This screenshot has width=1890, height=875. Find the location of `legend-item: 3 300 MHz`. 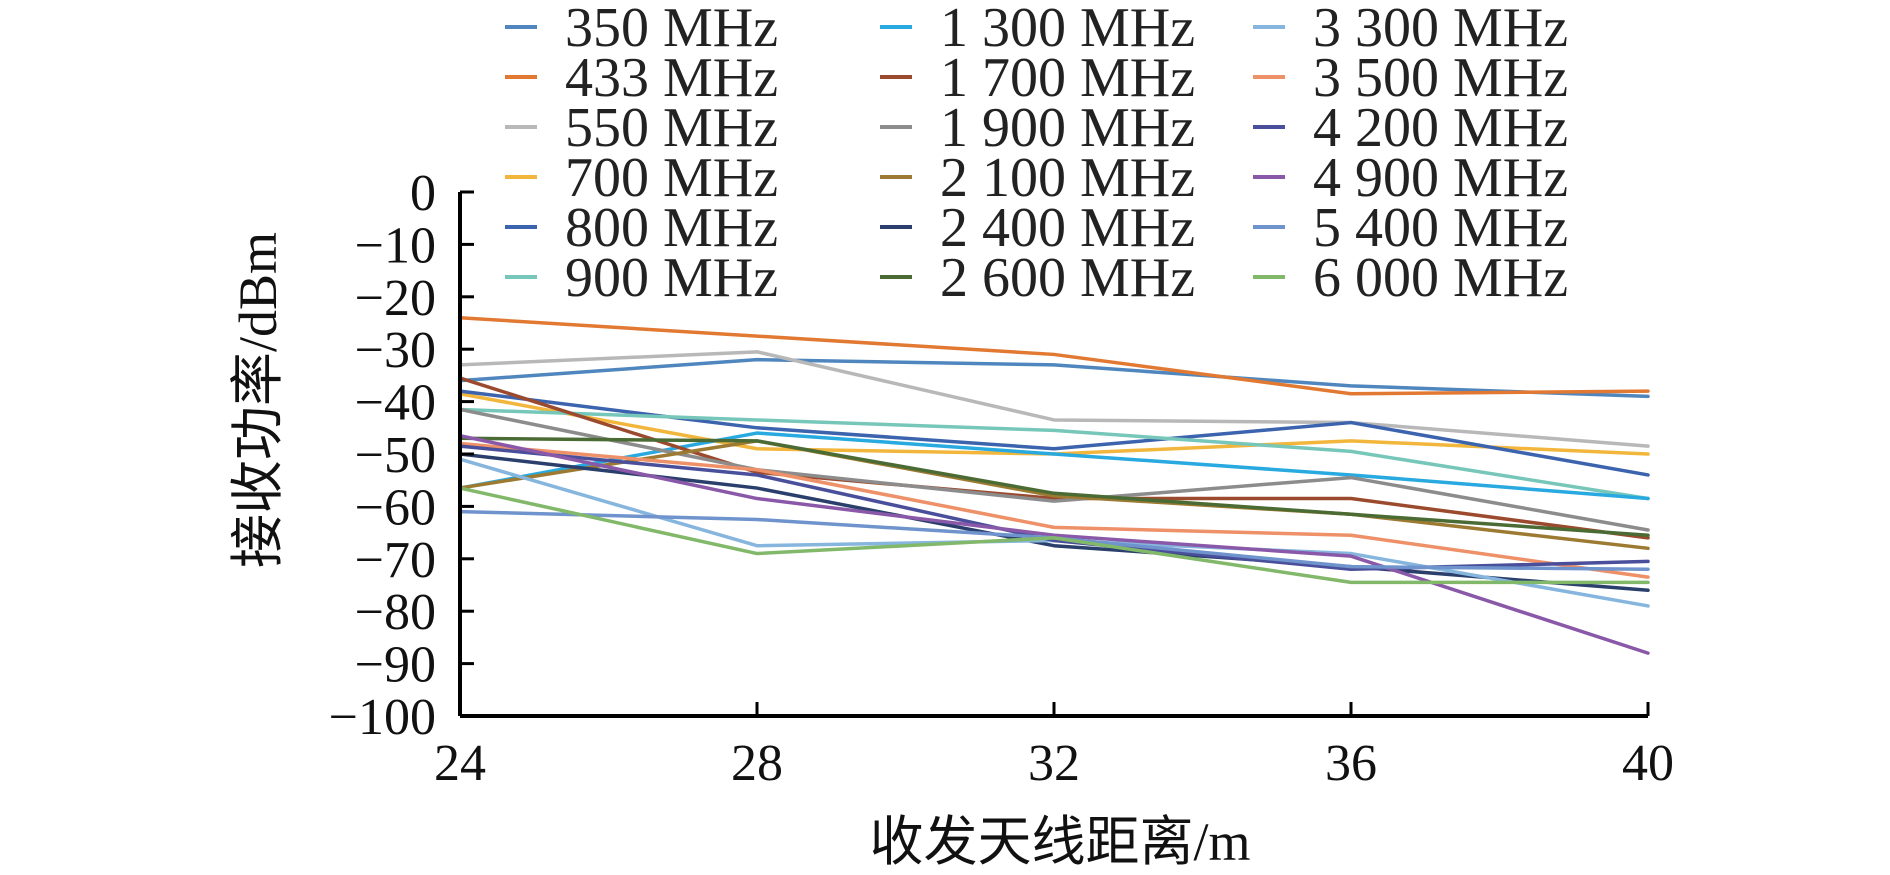

legend-item: 3 300 MHz is located at coordinates (1410, 29).